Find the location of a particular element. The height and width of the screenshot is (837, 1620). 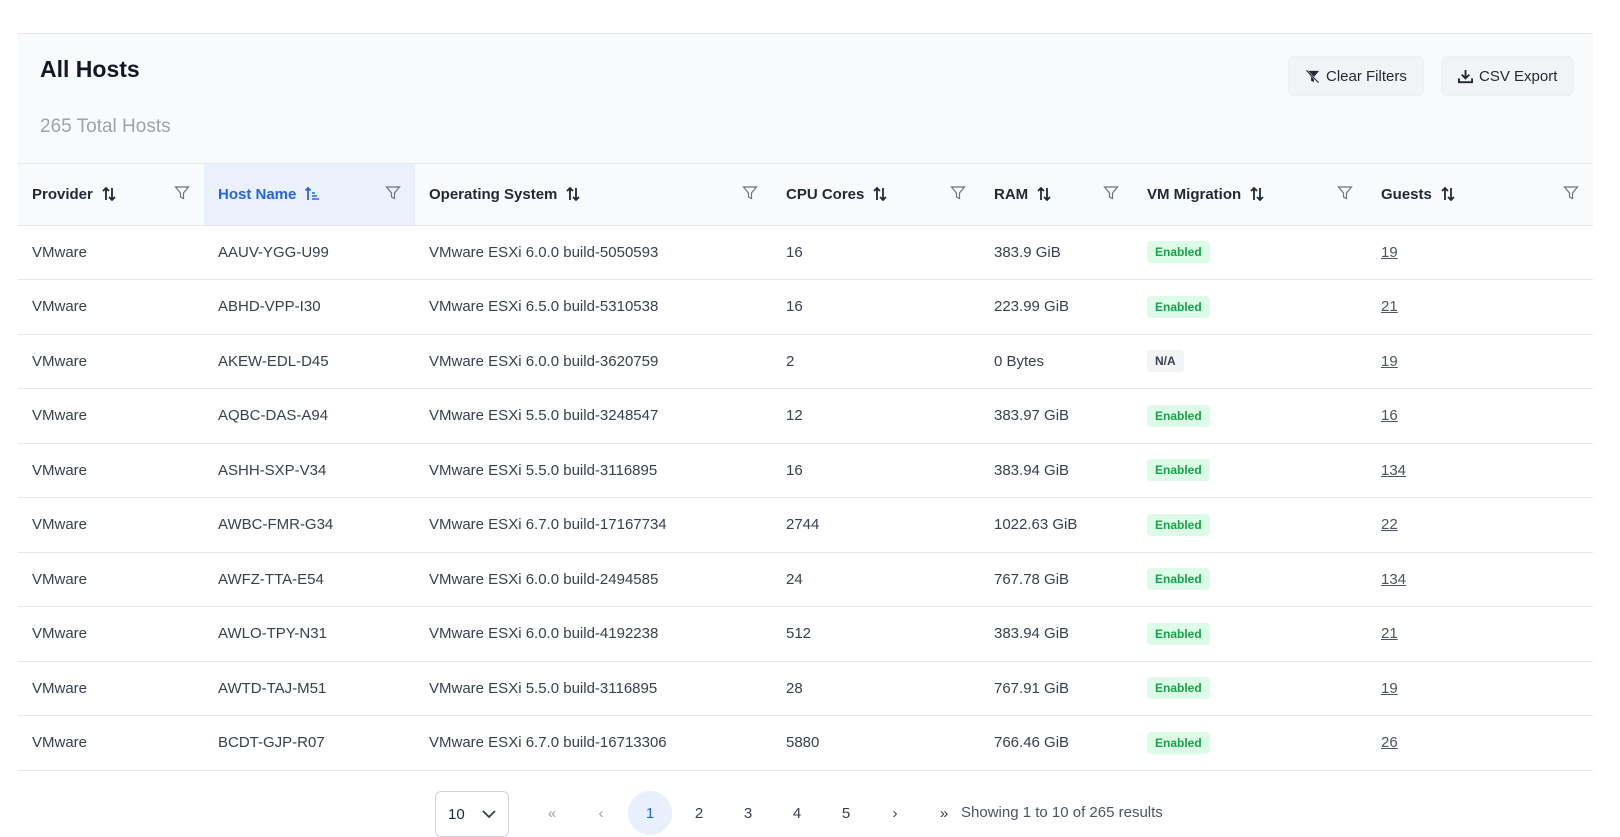

column-header-guests: Guests is located at coordinates (1480, 194).